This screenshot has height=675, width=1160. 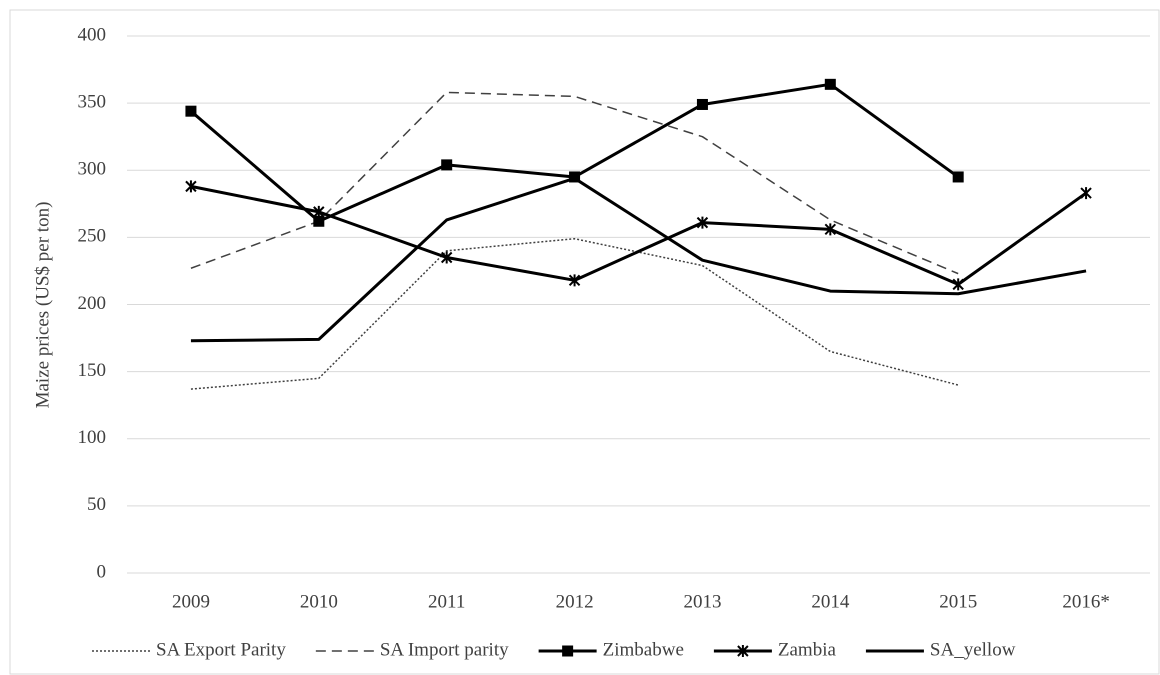 I want to click on x-tick-label: 2012, so click(x=575, y=601).